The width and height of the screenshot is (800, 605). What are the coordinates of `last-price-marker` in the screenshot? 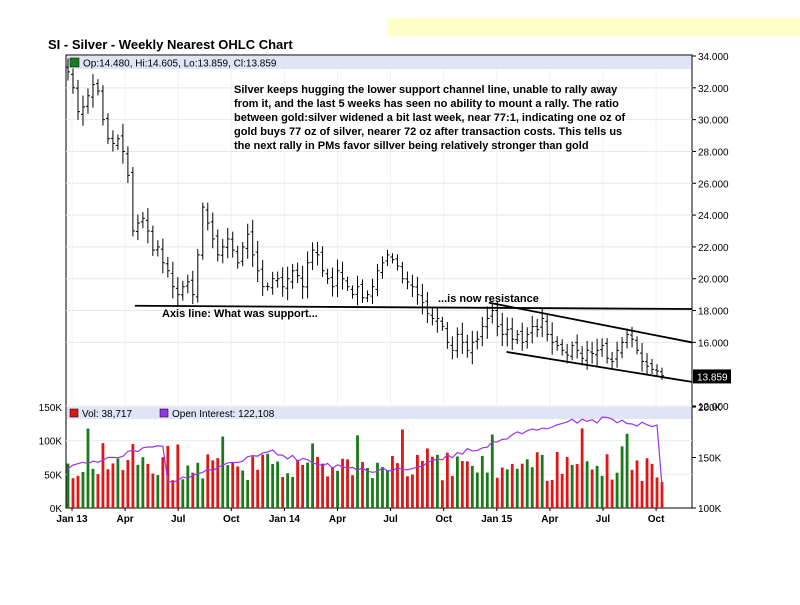 It's located at (712, 376).